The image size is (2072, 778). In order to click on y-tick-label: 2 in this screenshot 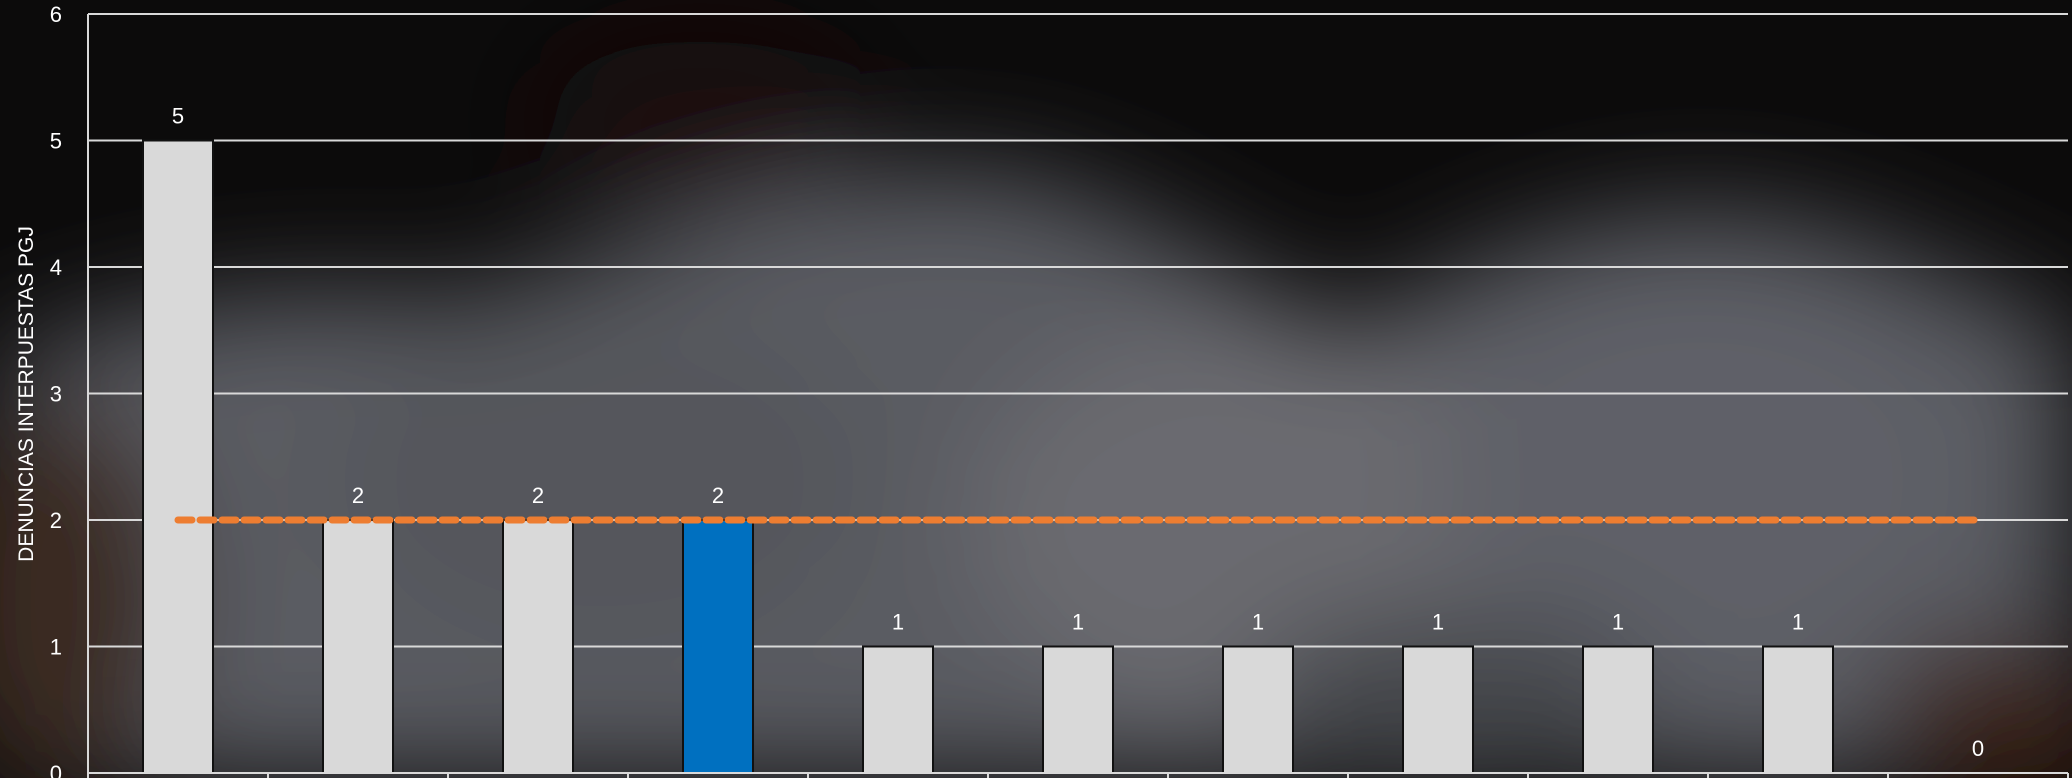, I will do `click(56, 520)`.